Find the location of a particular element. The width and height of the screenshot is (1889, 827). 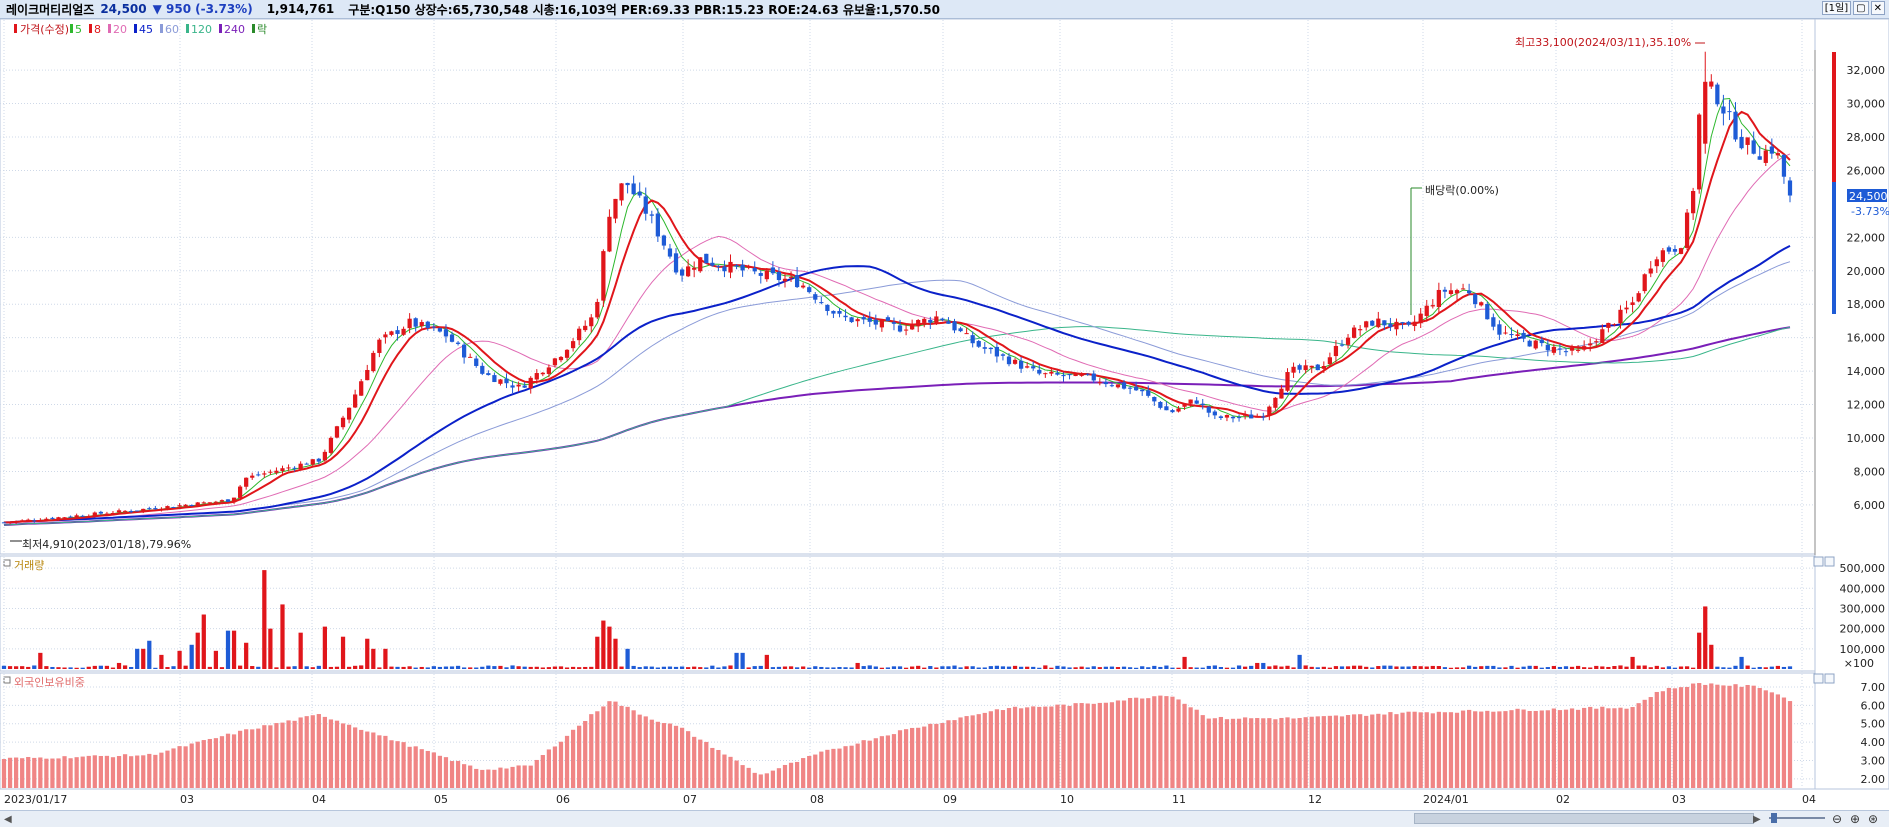

price-tick: 18,000 is located at coordinates (1866, 304).